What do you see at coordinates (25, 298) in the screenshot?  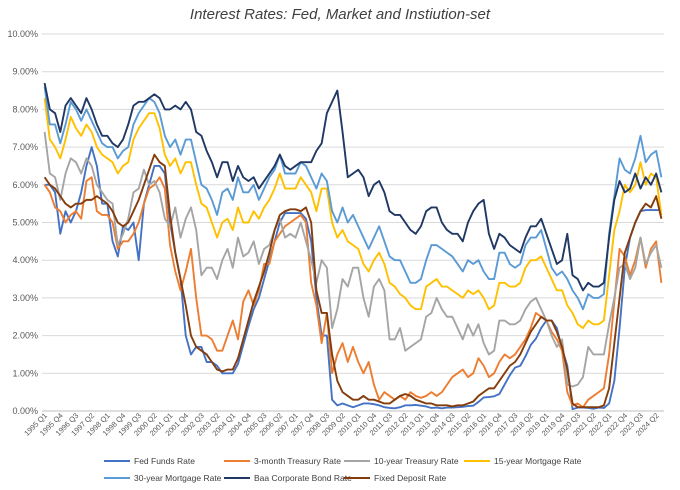 I see `y-tick-label: 3.00%` at bounding box center [25, 298].